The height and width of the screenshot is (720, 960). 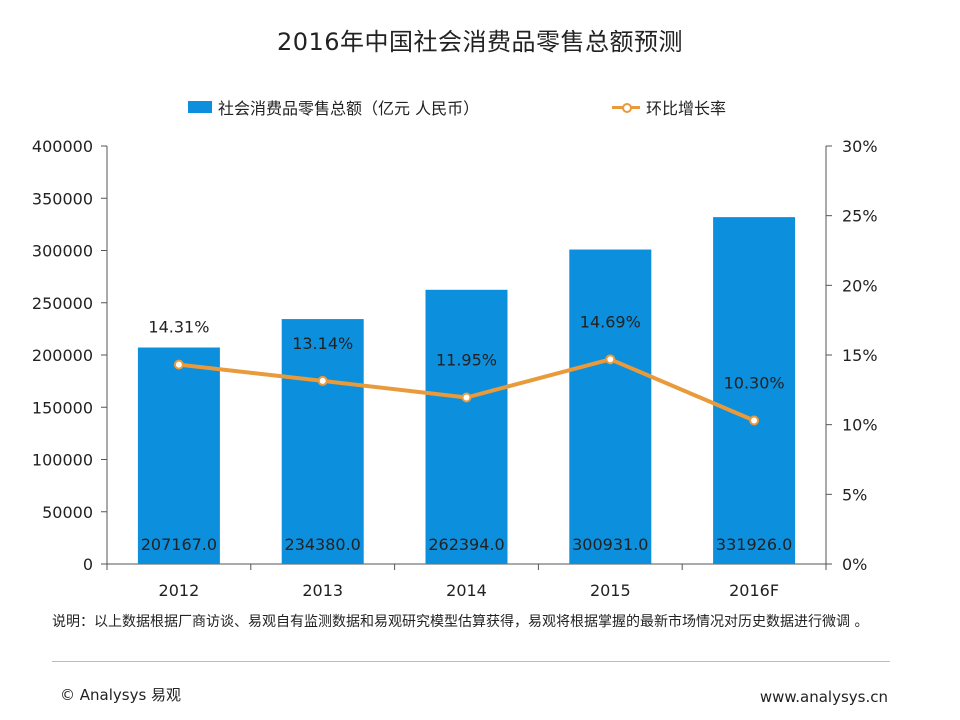 What do you see at coordinates (754, 544) in the screenshot?
I see `bar-value-label: 331926.0` at bounding box center [754, 544].